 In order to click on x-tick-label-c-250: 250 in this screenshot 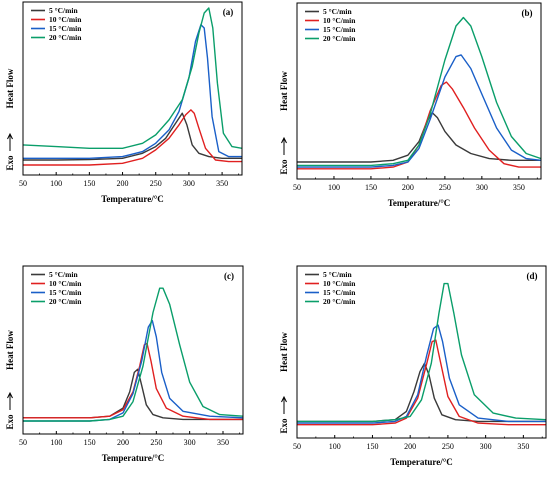, I will do `click(156, 442)`.